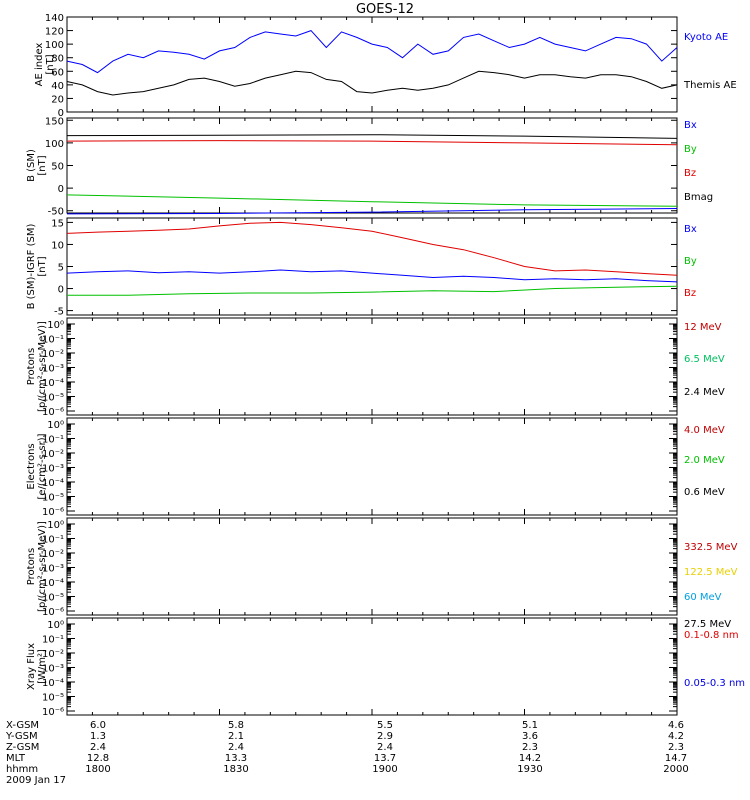 Image resolution: width=750 pixels, height=800 pixels. What do you see at coordinates (676, 736) in the screenshot?
I see `ephemeris-value: 4.2` at bounding box center [676, 736].